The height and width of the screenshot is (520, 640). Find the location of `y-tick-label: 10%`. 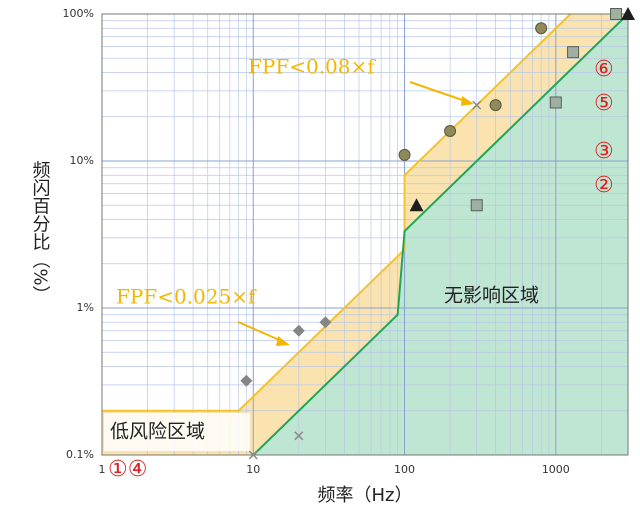

y-tick-label: 10% is located at coordinates (82, 160).